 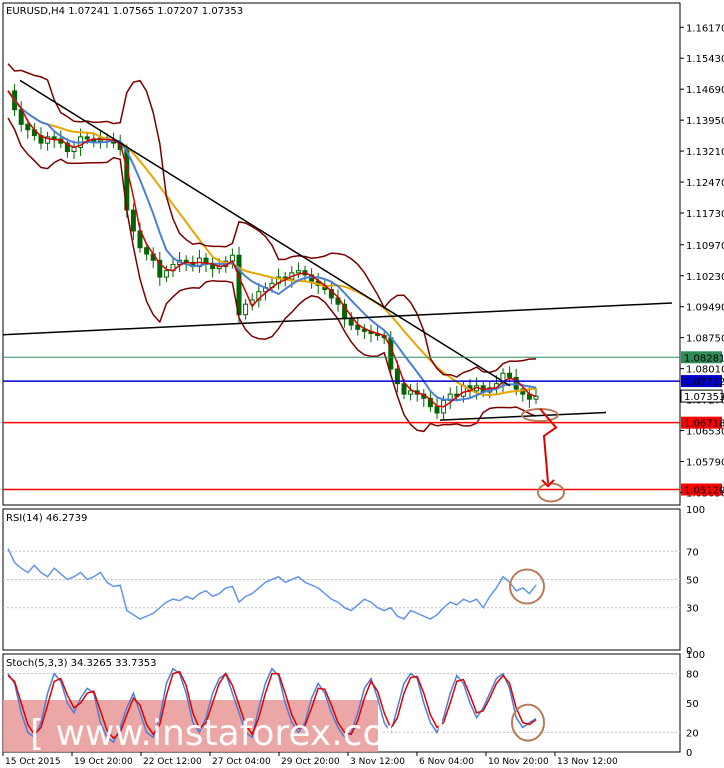 I want to click on time-tick-label: 6 Nov 04:00, so click(x=446, y=762).